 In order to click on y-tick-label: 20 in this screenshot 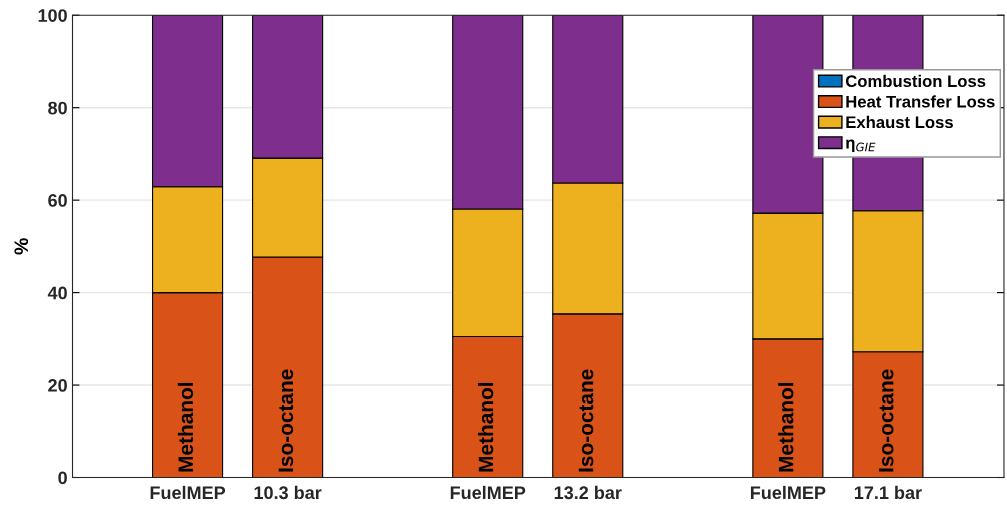, I will do `click(57, 385)`.